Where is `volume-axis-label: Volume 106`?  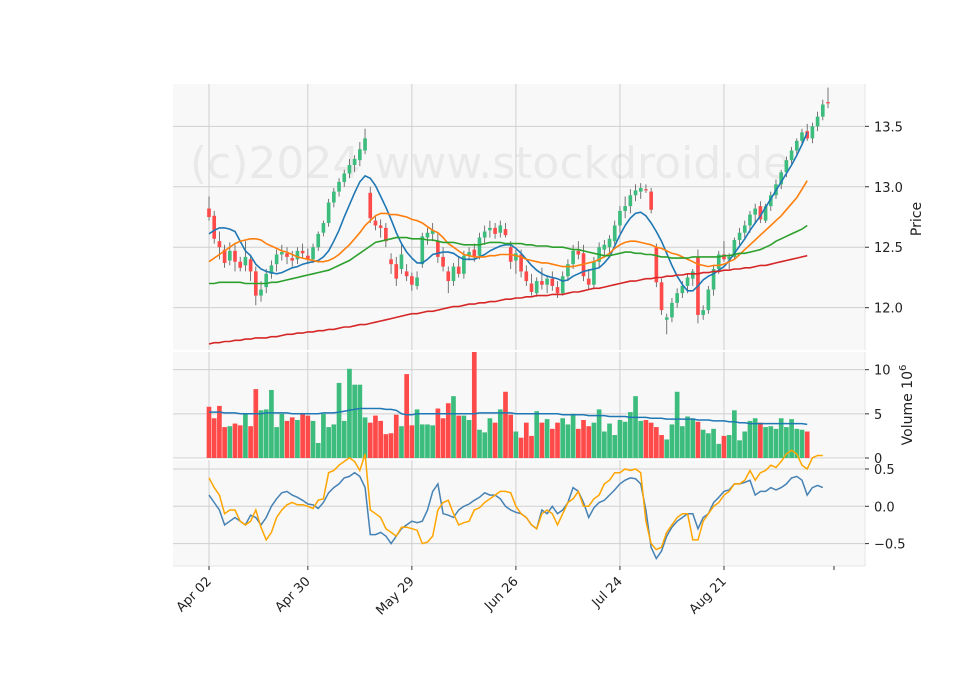 volume-axis-label: Volume 106 is located at coordinates (907, 405).